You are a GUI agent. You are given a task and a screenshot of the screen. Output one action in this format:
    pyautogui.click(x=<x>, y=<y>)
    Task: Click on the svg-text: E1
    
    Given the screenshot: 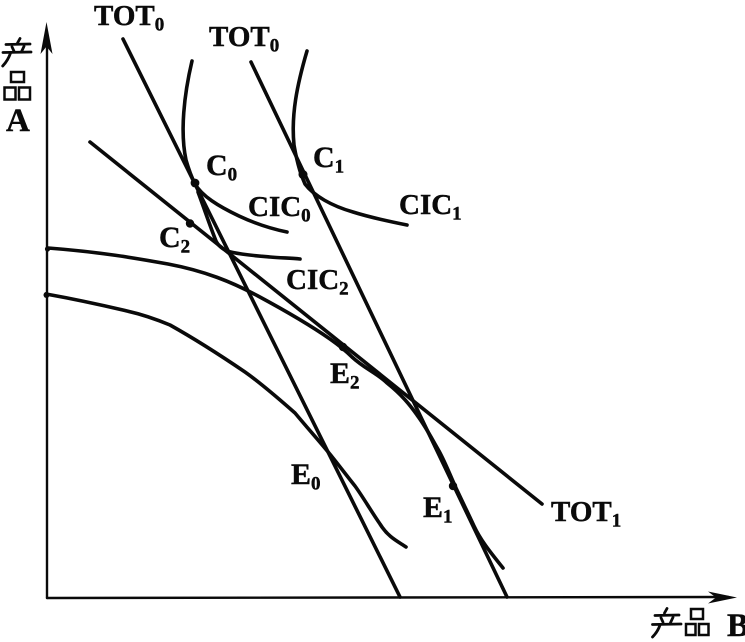 What is the action you would take?
    pyautogui.click(x=438, y=509)
    